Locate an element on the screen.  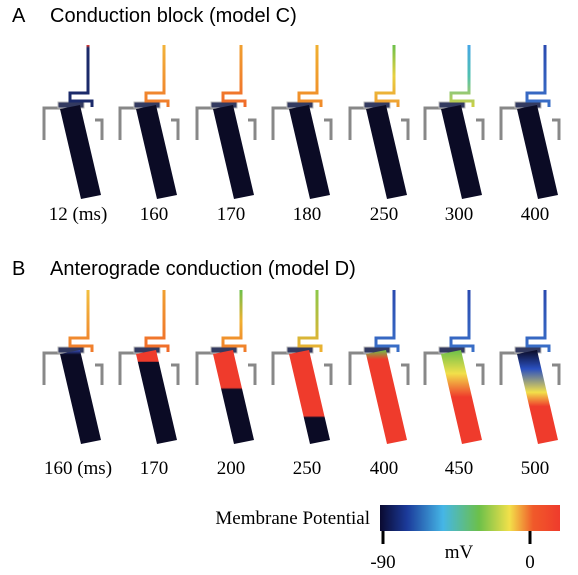
colorbar-min: -90 is located at coordinates (382, 562).